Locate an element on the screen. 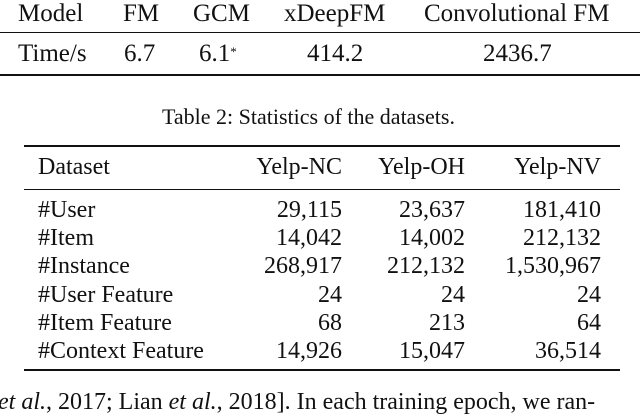 The width and height of the screenshot is (640, 416). table-2-cell-yelp-nc: 268,917 is located at coordinates (303, 266).